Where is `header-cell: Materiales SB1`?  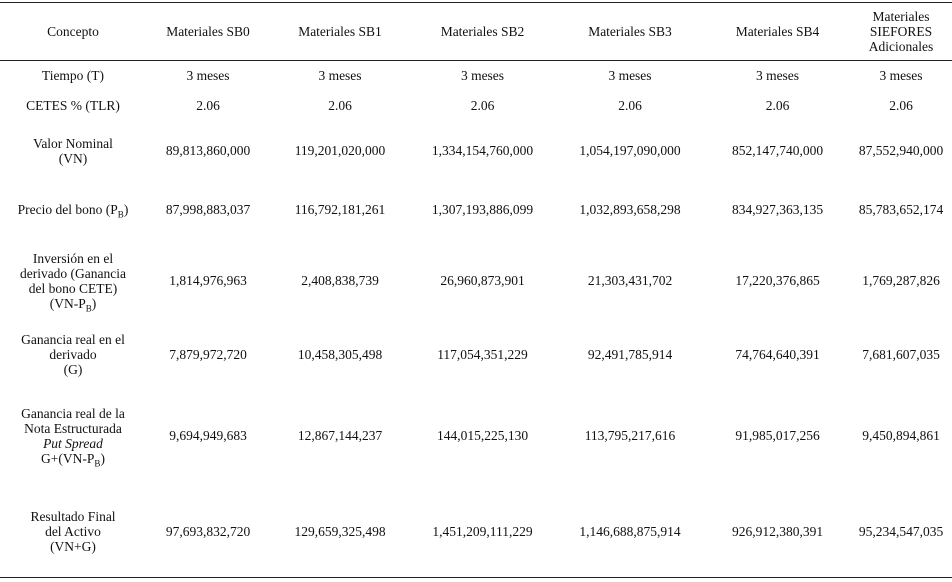
header-cell: Materiales SB1 is located at coordinates (340, 31).